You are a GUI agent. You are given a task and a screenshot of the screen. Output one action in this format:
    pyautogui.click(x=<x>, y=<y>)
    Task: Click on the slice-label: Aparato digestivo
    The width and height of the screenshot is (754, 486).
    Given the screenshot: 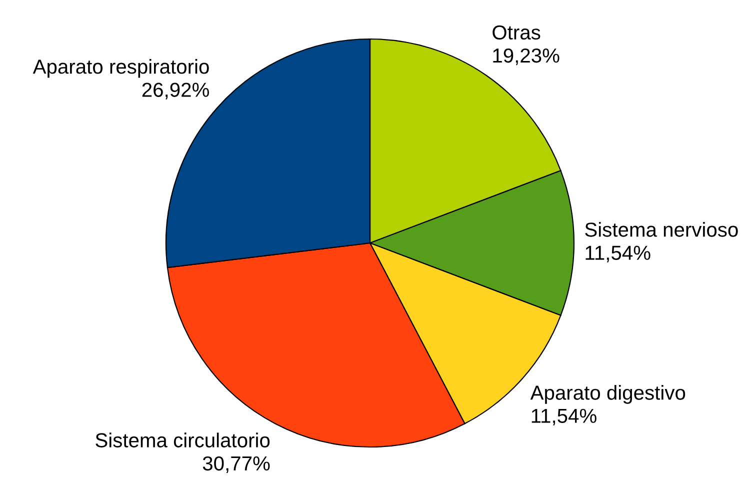 What is the action you would take?
    pyautogui.click(x=608, y=394)
    